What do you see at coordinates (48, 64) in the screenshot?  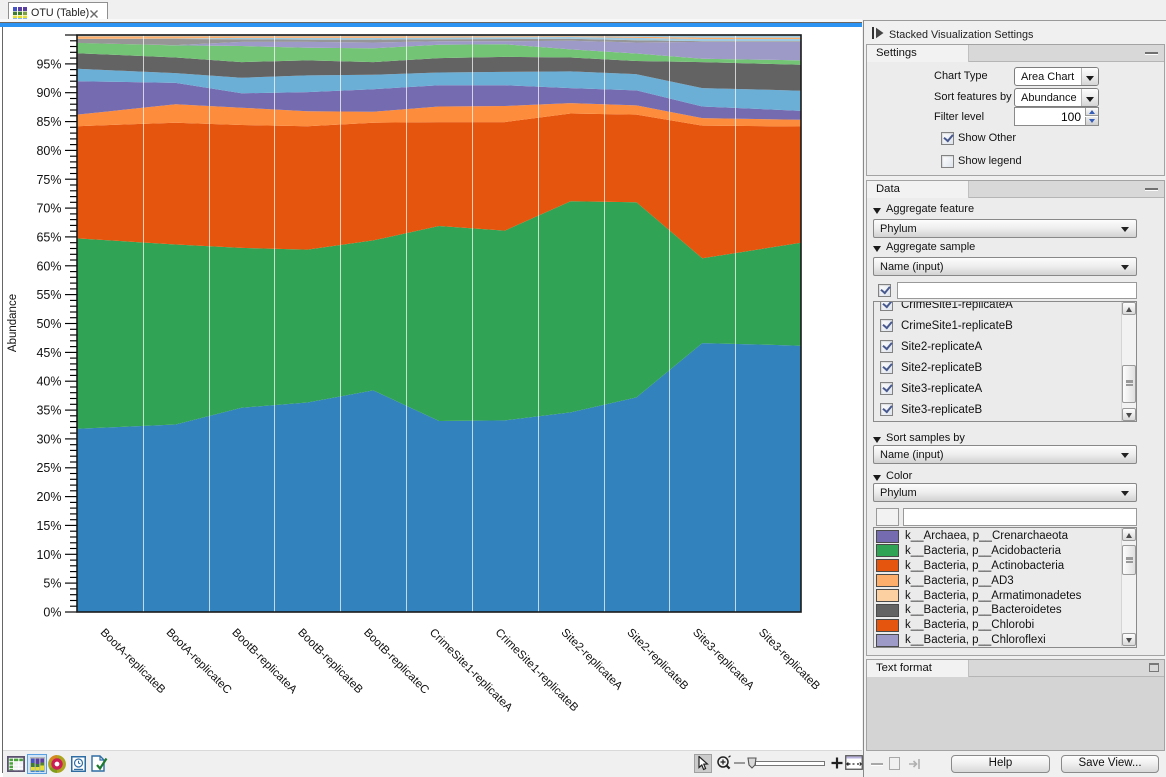 I see `svg-text: 95%` at bounding box center [48, 64].